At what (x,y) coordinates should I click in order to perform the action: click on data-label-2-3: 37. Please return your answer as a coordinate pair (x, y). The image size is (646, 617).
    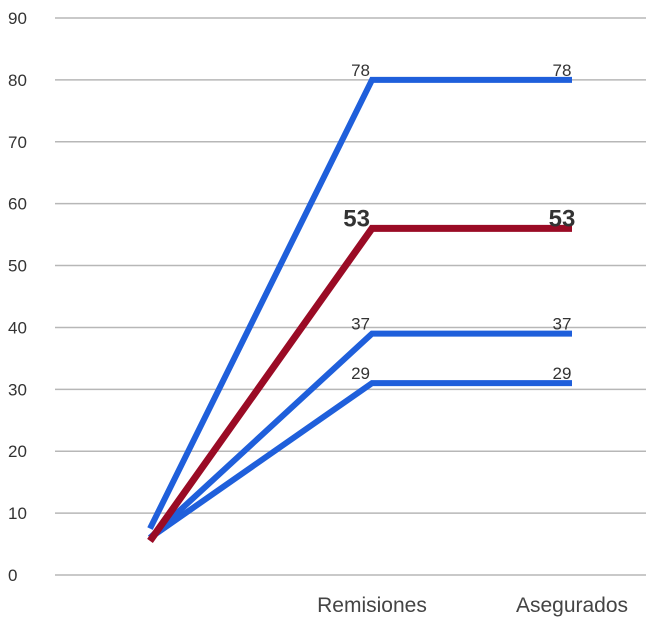
    Looking at the image, I should click on (562, 324).